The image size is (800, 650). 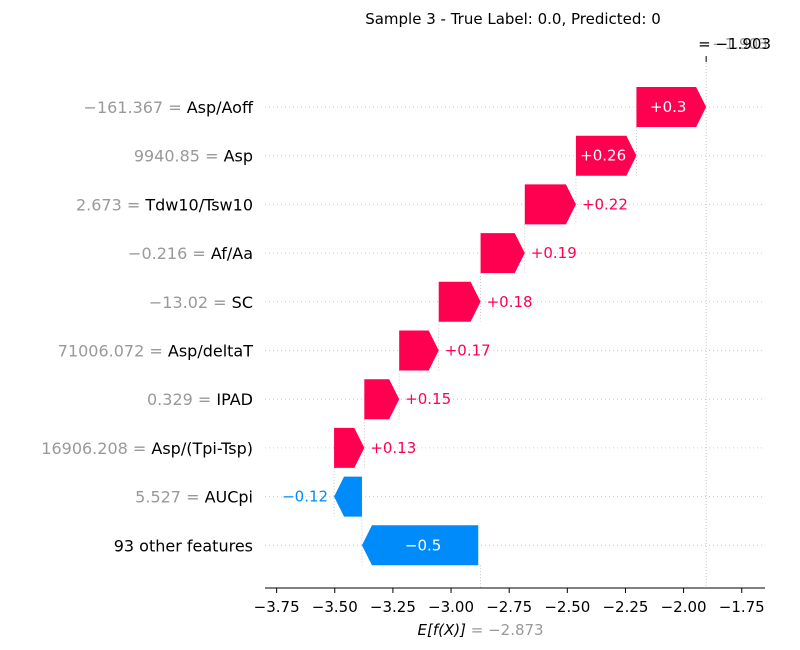 I want to click on feature-label: 9940.85 = Asp, so click(x=193, y=156).